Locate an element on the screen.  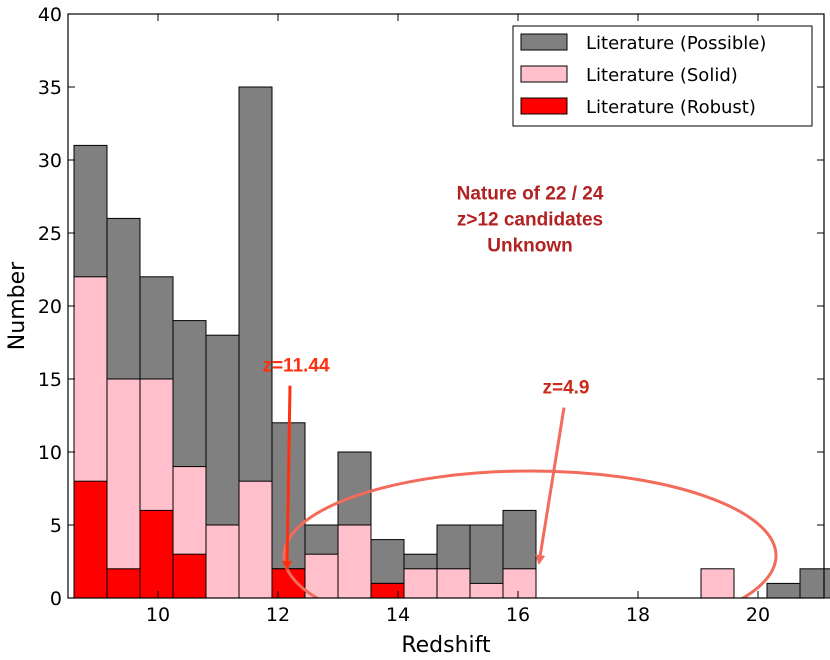
legend-label: Literature (Robust) is located at coordinates (671, 107).